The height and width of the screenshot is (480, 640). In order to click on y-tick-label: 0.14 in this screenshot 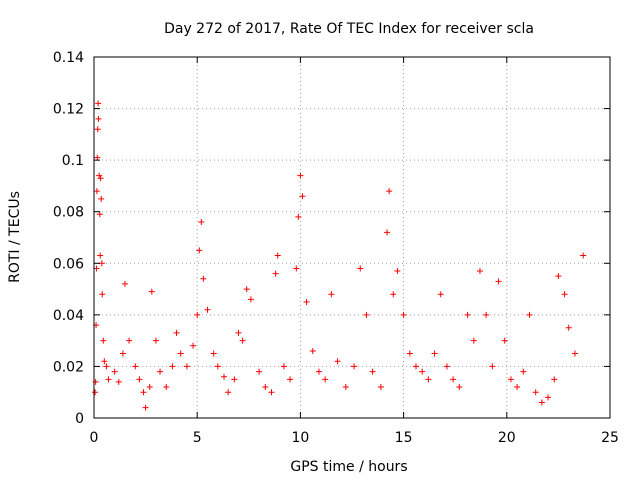, I will do `click(68, 58)`.